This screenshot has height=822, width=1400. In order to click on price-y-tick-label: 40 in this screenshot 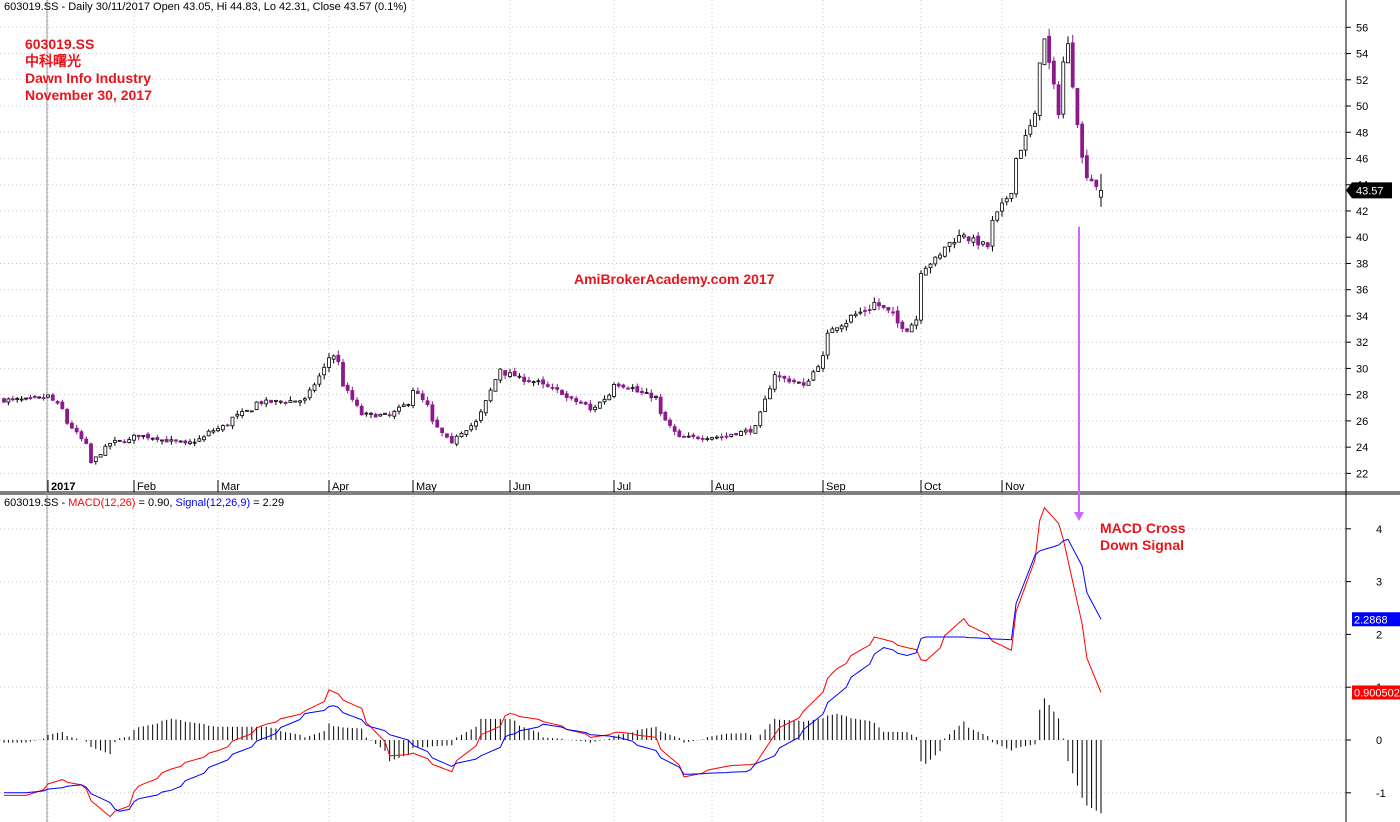, I will do `click(1362, 238)`.